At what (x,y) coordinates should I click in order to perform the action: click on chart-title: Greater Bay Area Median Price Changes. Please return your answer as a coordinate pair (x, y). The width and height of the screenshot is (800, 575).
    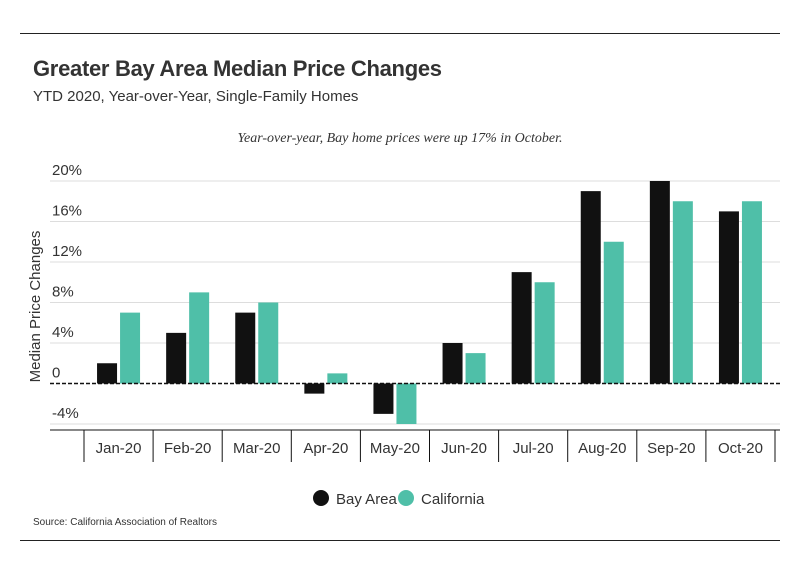
    Looking at the image, I should click on (237, 68).